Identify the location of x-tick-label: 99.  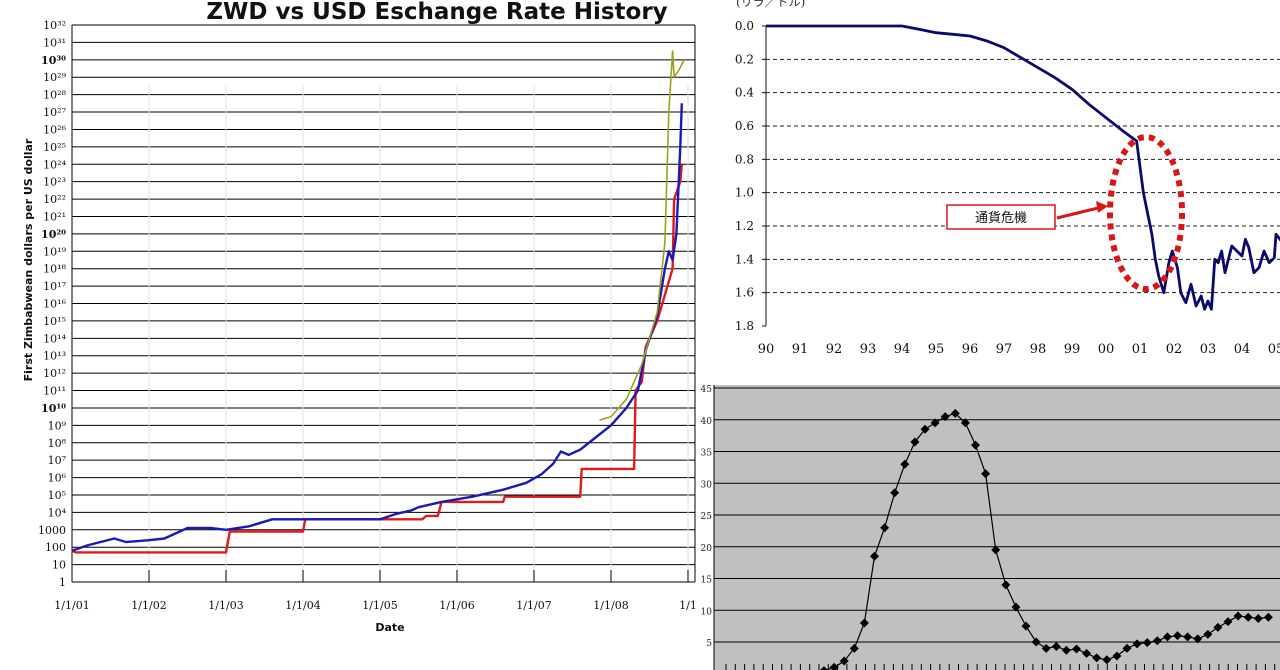
(1072, 349).